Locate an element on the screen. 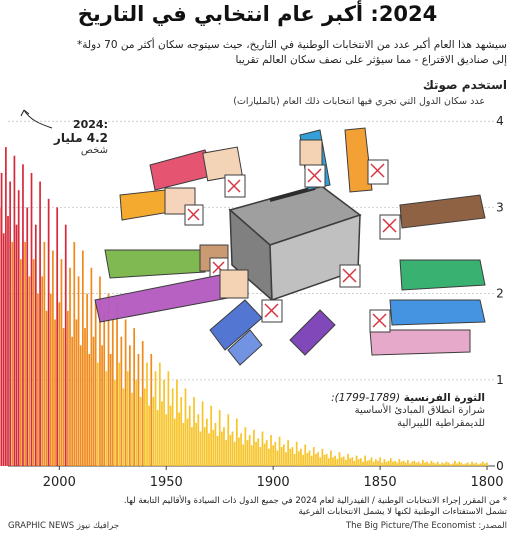 The width and height of the screenshot is (515, 536). bar-1987 is located at coordinates (87, 379).